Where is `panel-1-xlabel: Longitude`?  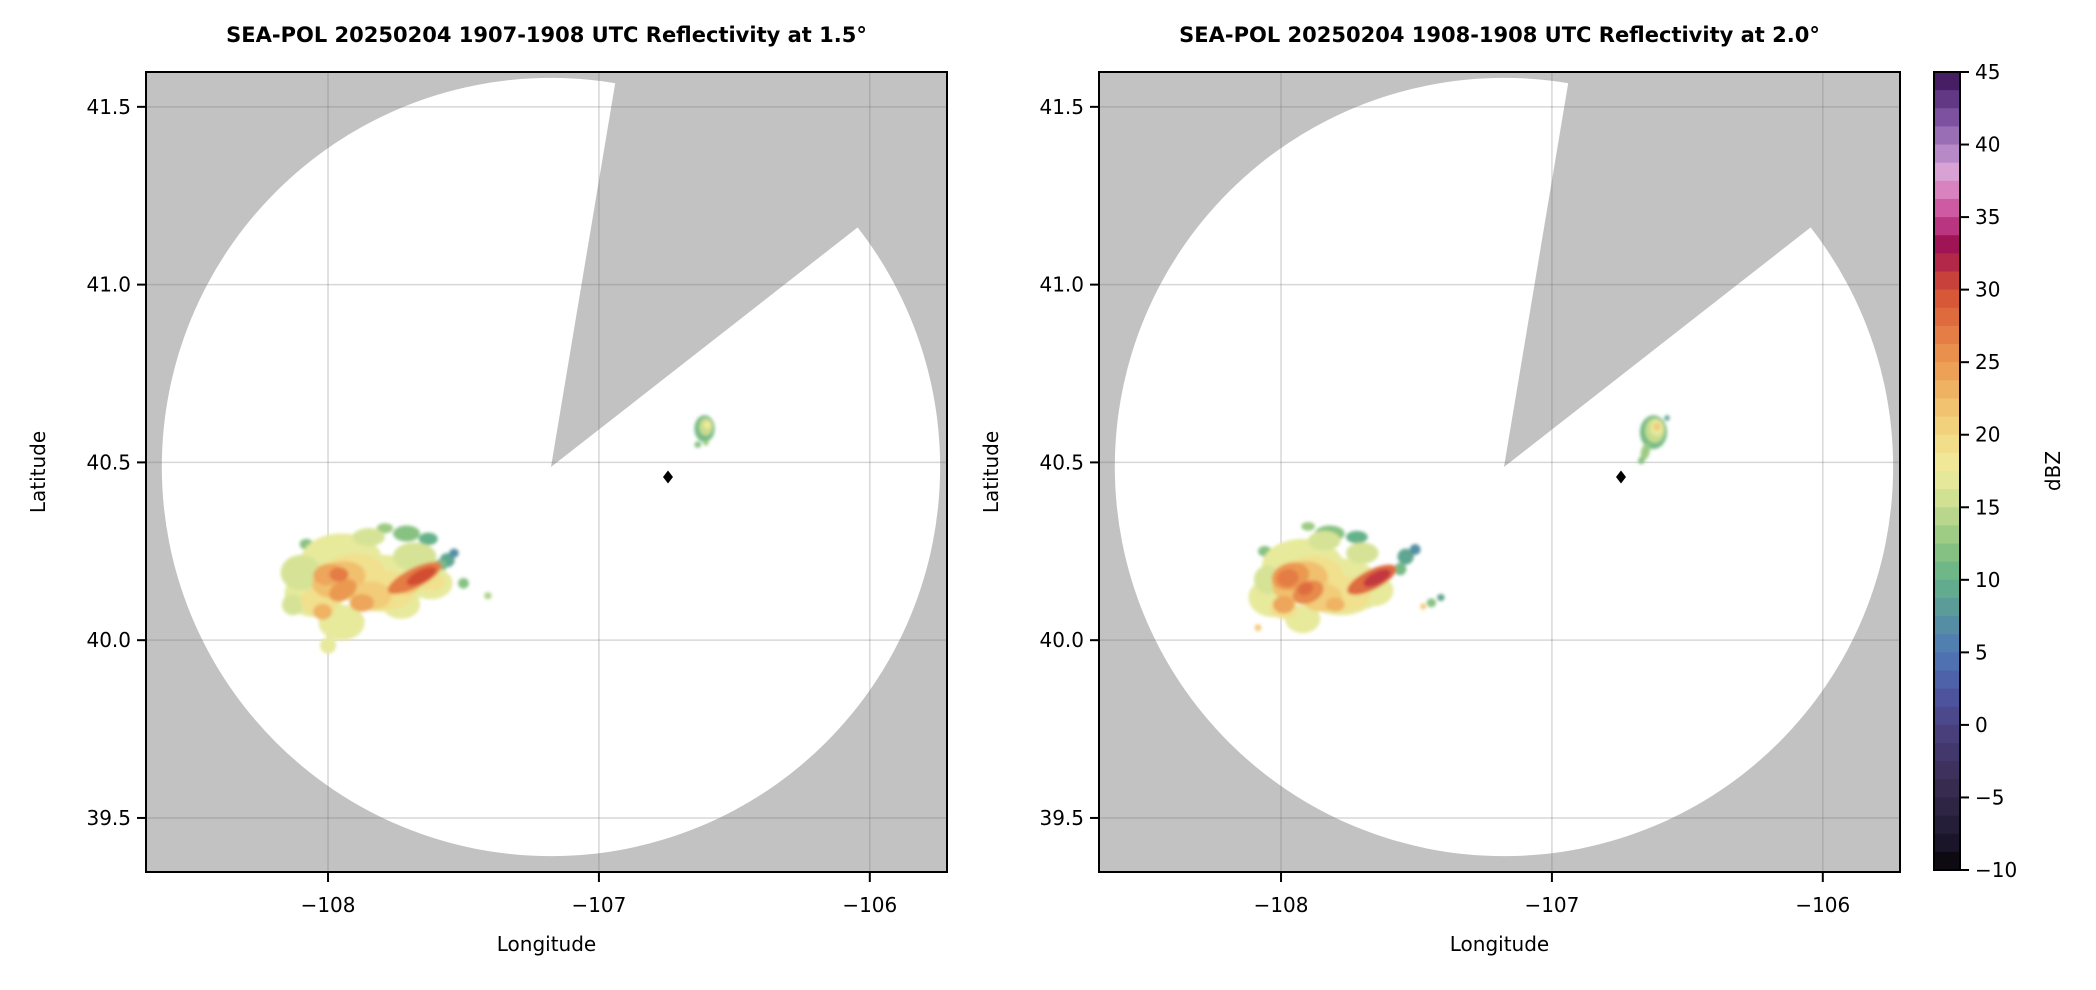 panel-1-xlabel: Longitude is located at coordinates (546, 944).